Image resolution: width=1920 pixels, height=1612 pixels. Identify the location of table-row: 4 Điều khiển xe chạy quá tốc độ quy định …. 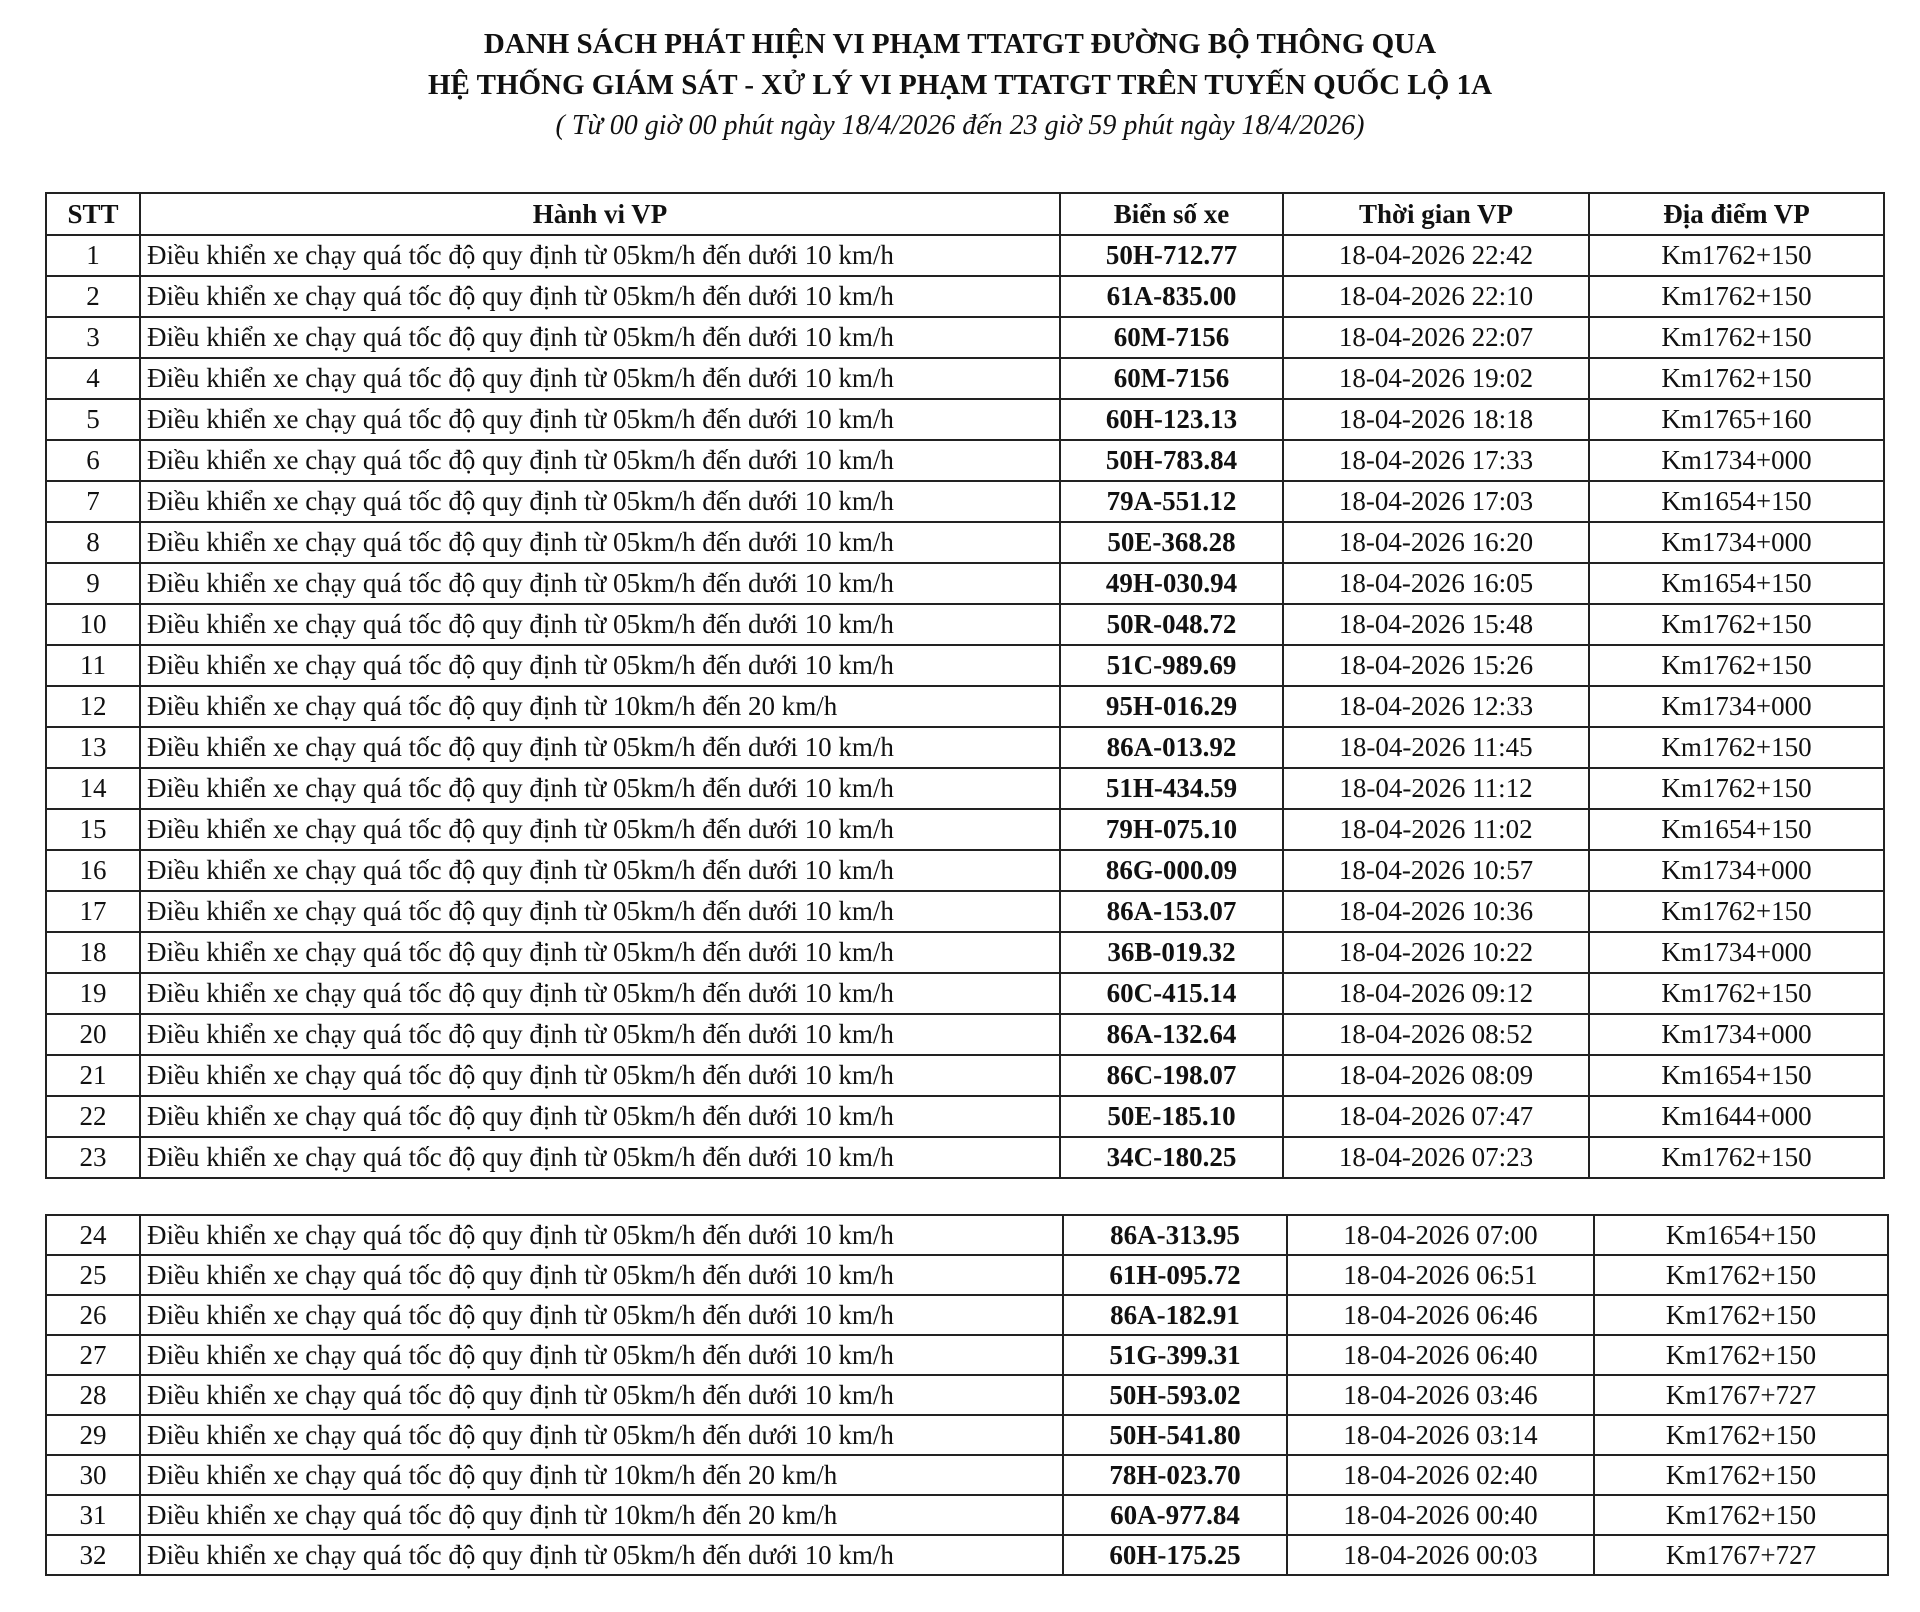
(965, 378).